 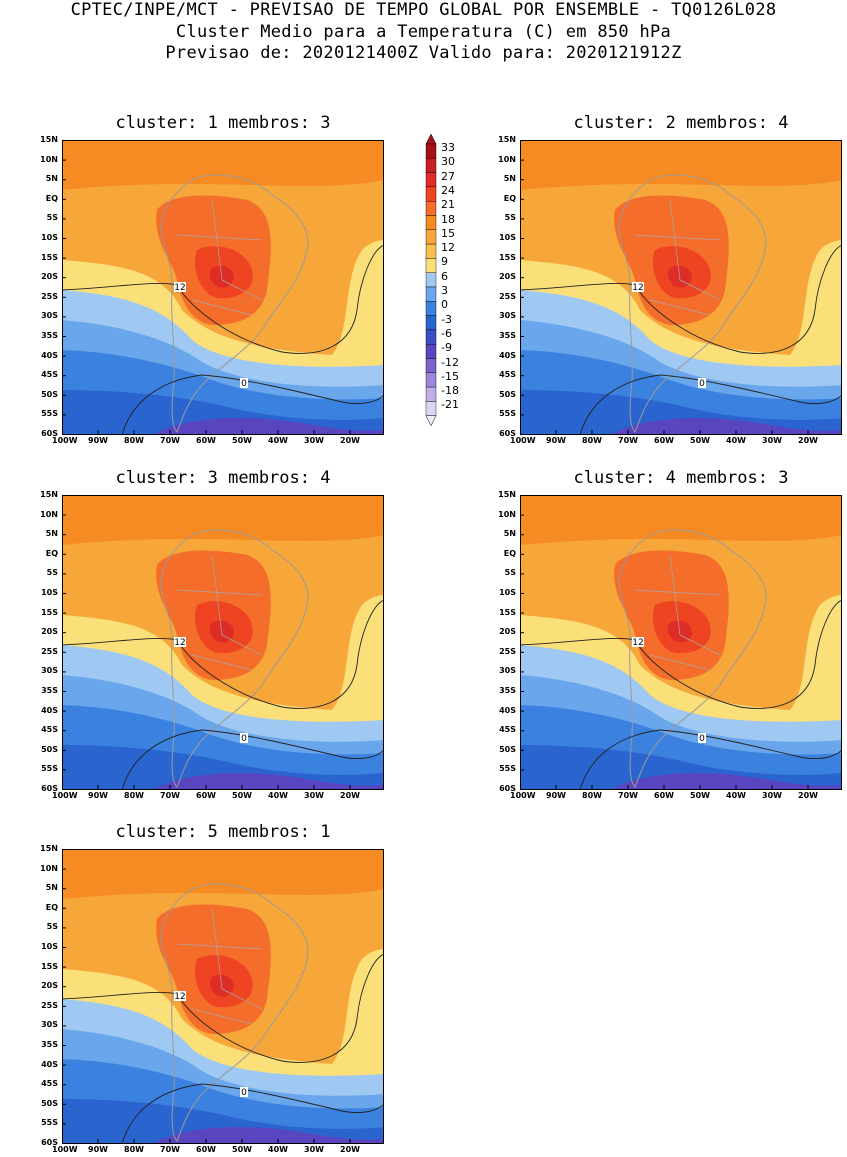 What do you see at coordinates (444, 262) in the screenshot?
I see `colorbar-label: 9` at bounding box center [444, 262].